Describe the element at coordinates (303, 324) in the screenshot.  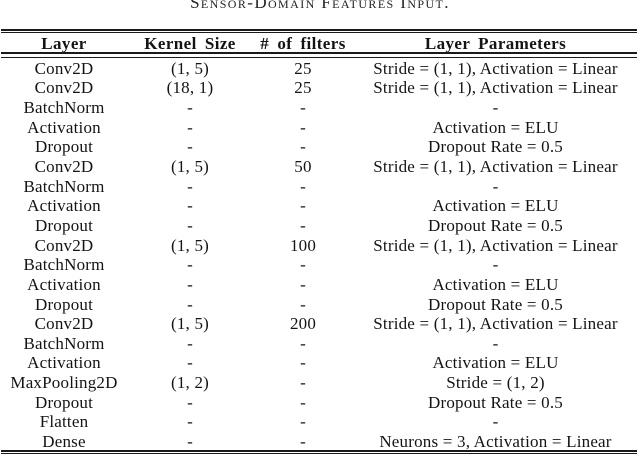
I see `cell-num-filters: 200` at that location.